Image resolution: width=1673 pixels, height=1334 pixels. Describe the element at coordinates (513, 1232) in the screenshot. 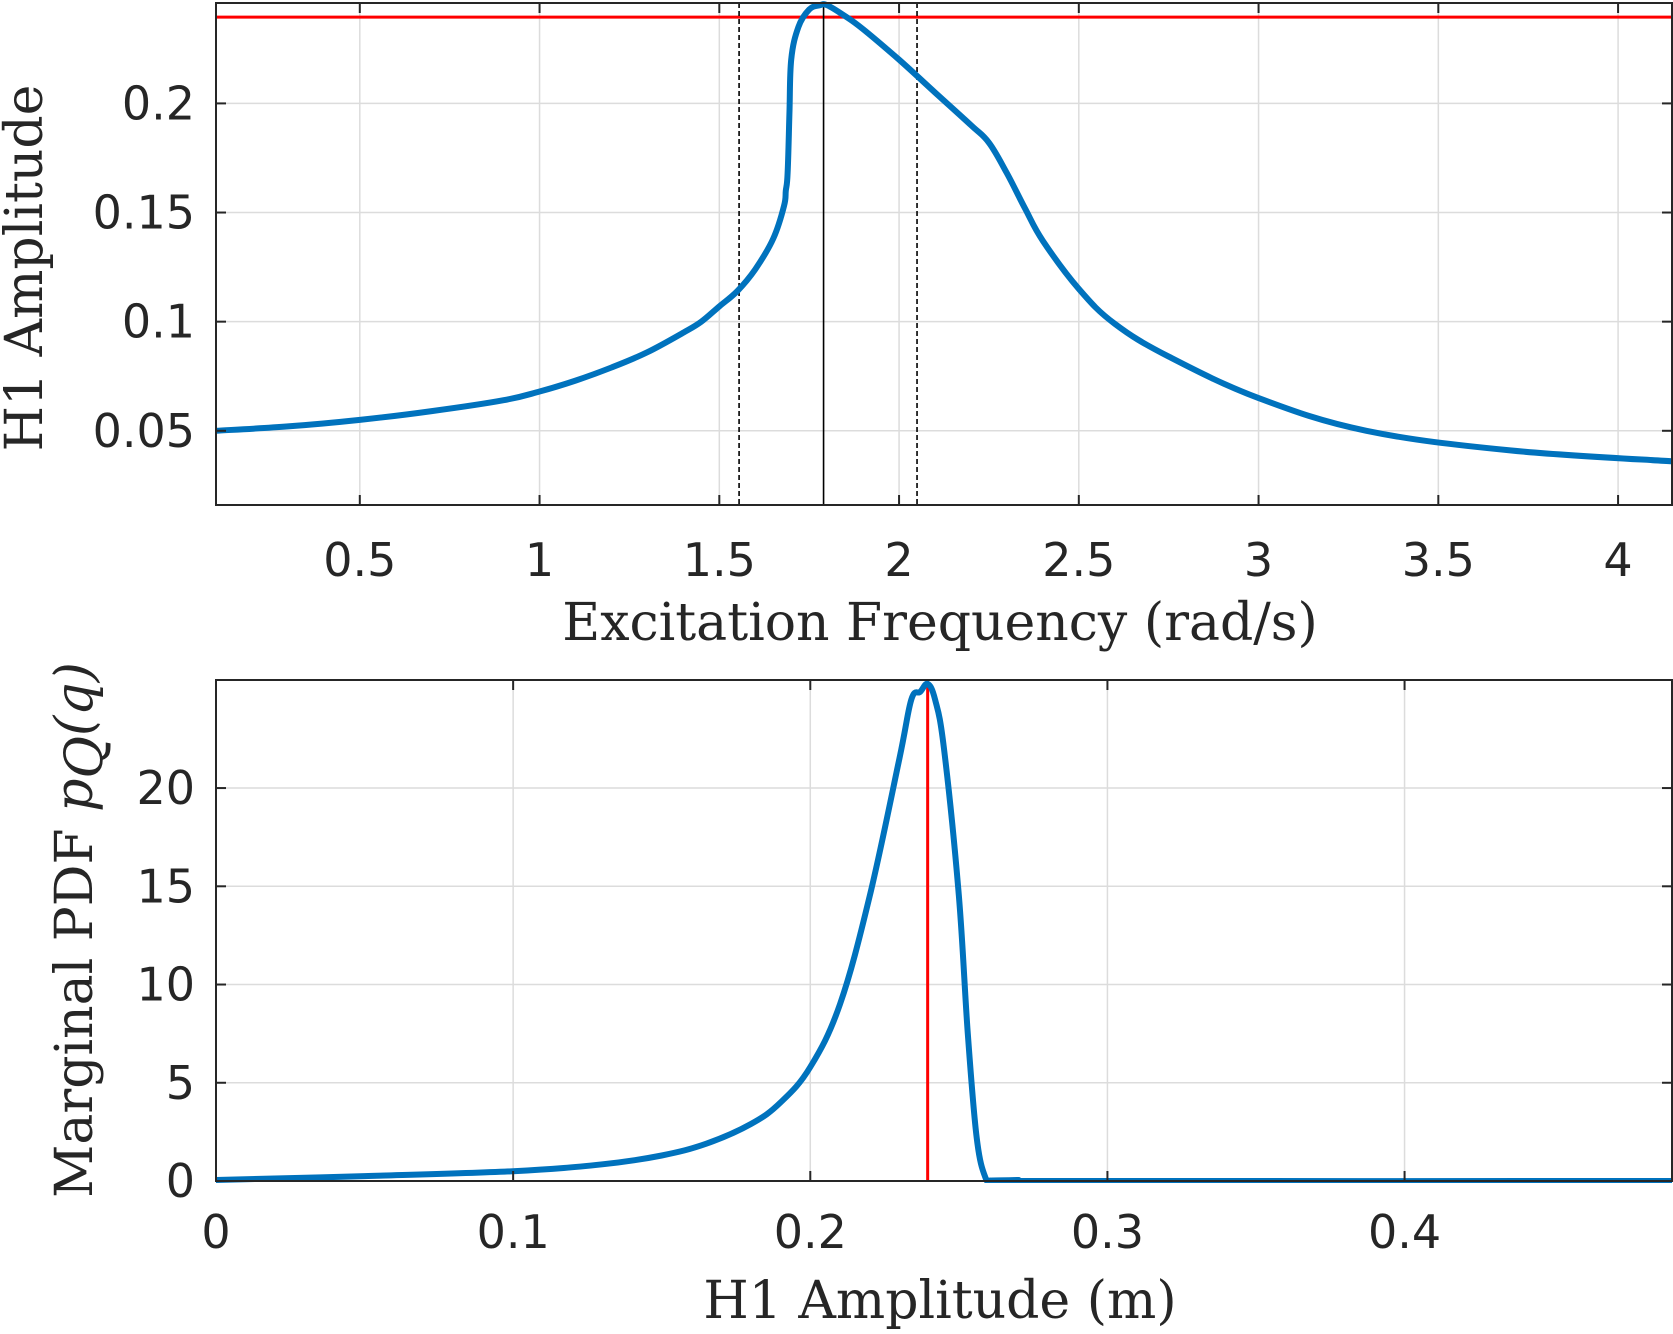

I see `bottom-x-tick-label: 0.1` at that location.